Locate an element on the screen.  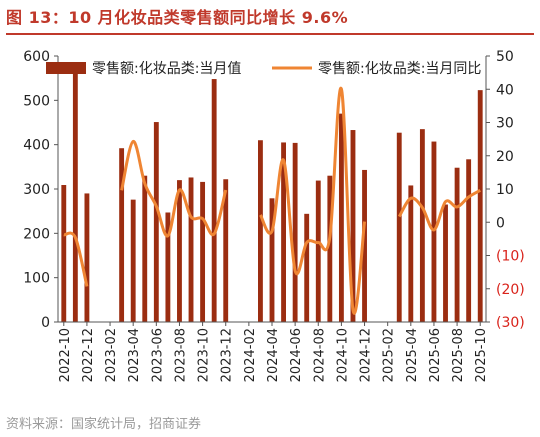
x-tick-label: 2024-10 is located at coordinates (342, 355).